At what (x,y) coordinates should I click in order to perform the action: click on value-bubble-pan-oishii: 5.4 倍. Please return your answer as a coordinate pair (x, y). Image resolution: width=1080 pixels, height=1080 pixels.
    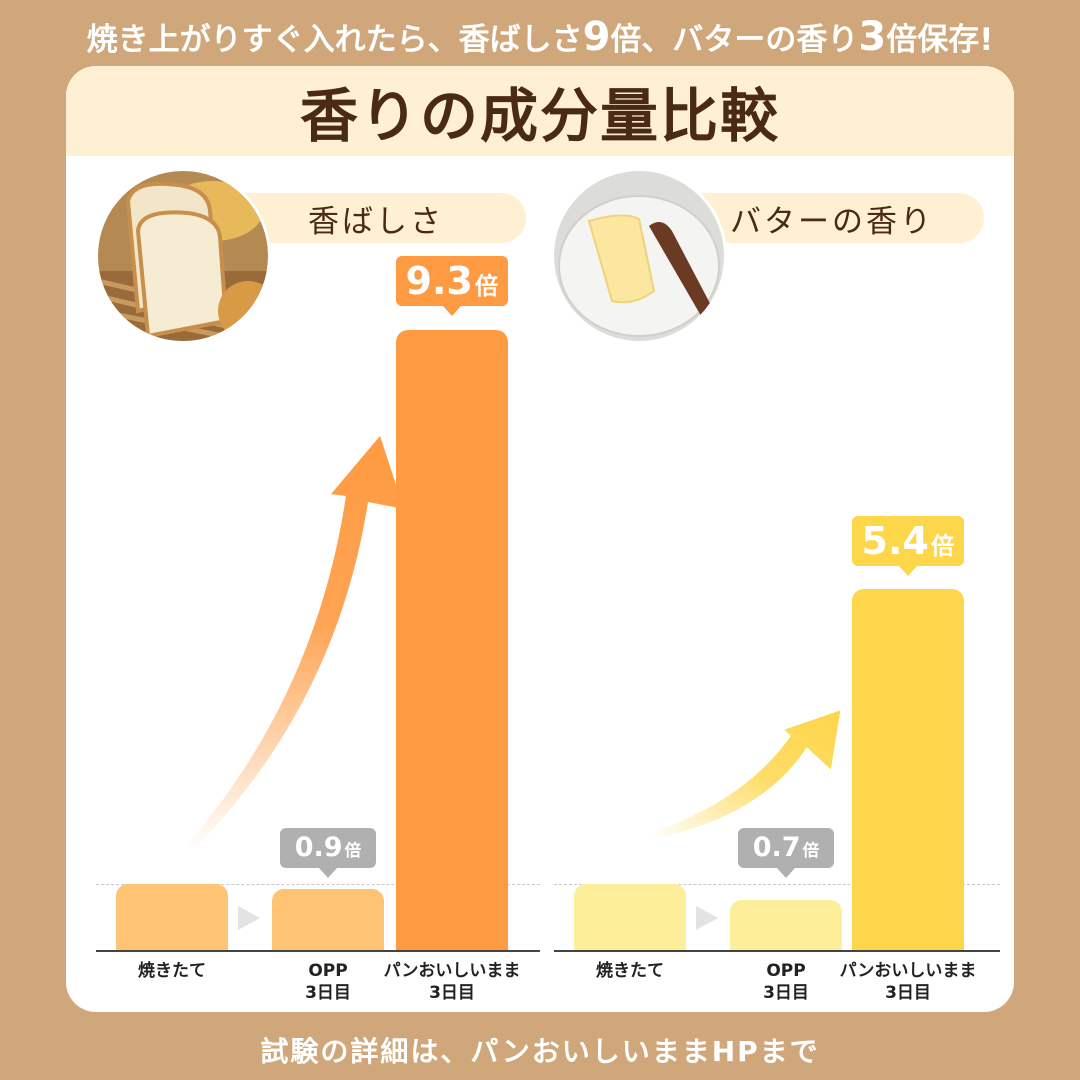
    Looking at the image, I should click on (908, 546).